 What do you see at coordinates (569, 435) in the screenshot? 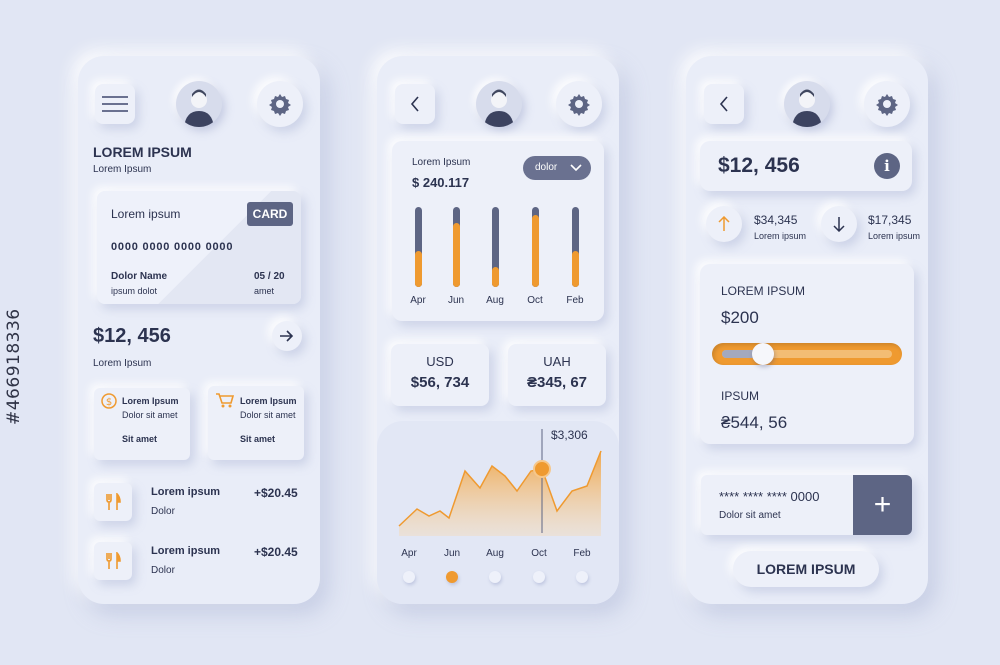
I see `marker-label: $3,306` at bounding box center [569, 435].